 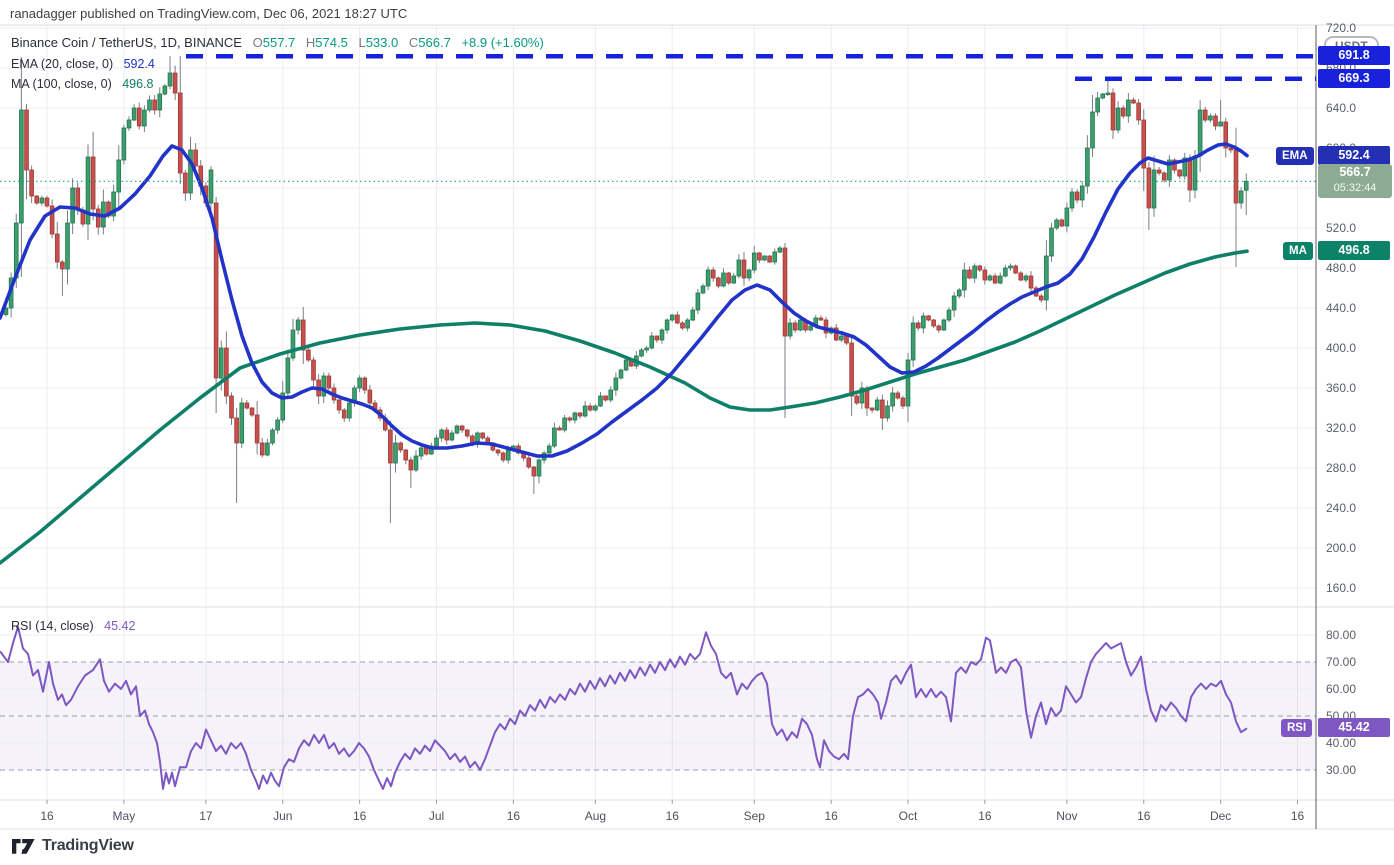 What do you see at coordinates (1354, 728) in the screenshot?
I see `rsi-value-badge: 45.42` at bounding box center [1354, 728].